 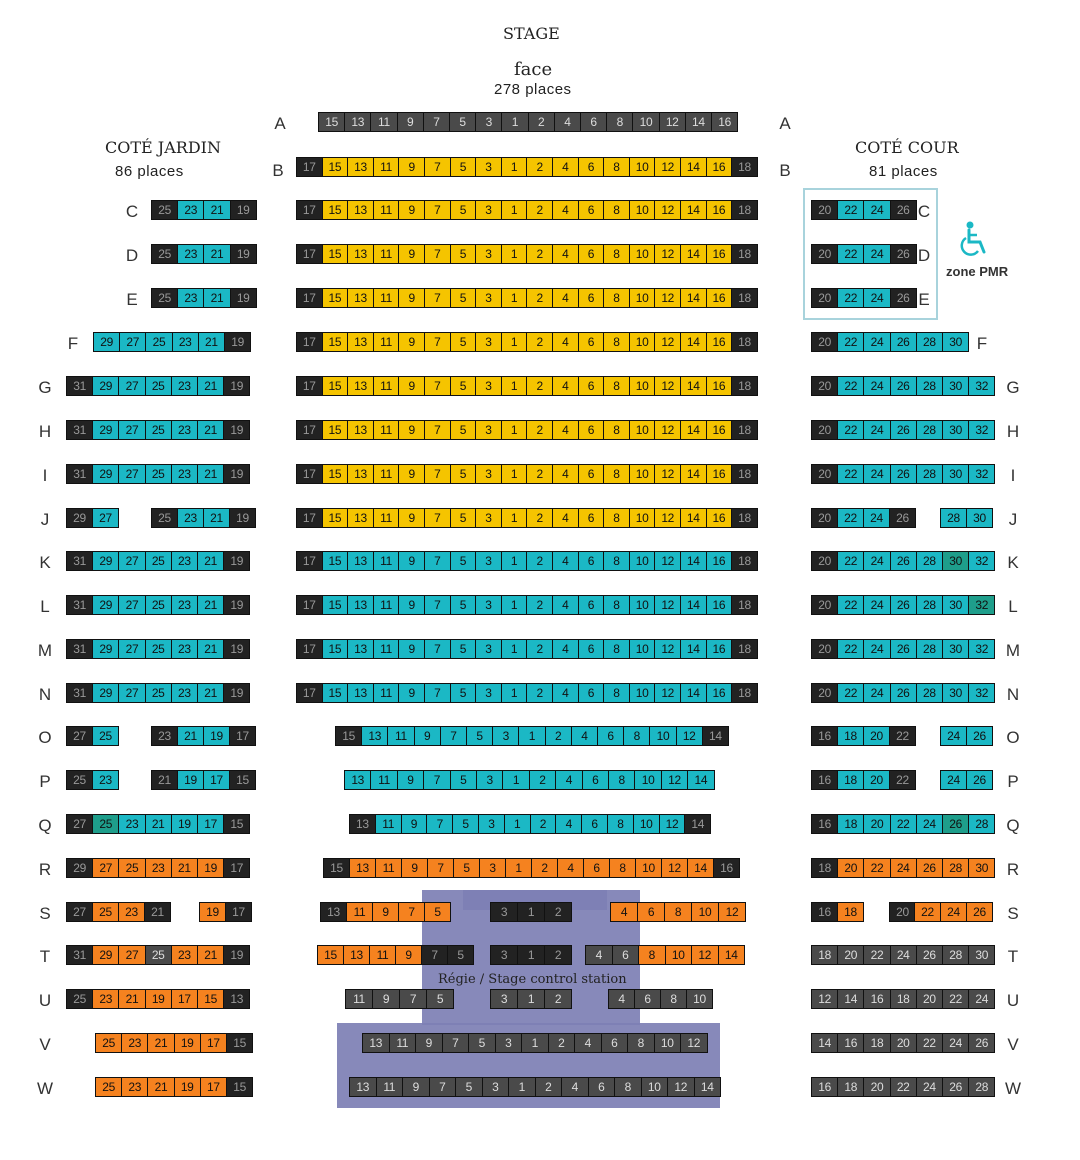 What do you see at coordinates (238, 342) in the screenshot?
I see `seat-F-19: 19` at bounding box center [238, 342].